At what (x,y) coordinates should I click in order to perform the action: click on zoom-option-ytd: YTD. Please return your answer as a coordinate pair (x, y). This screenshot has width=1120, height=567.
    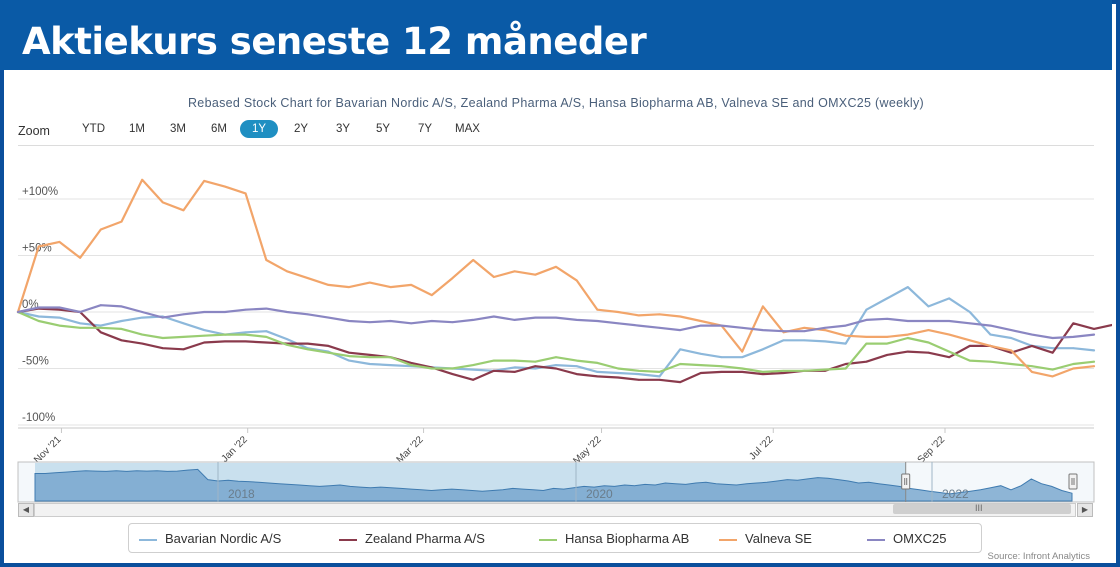
    Looking at the image, I should click on (93, 129).